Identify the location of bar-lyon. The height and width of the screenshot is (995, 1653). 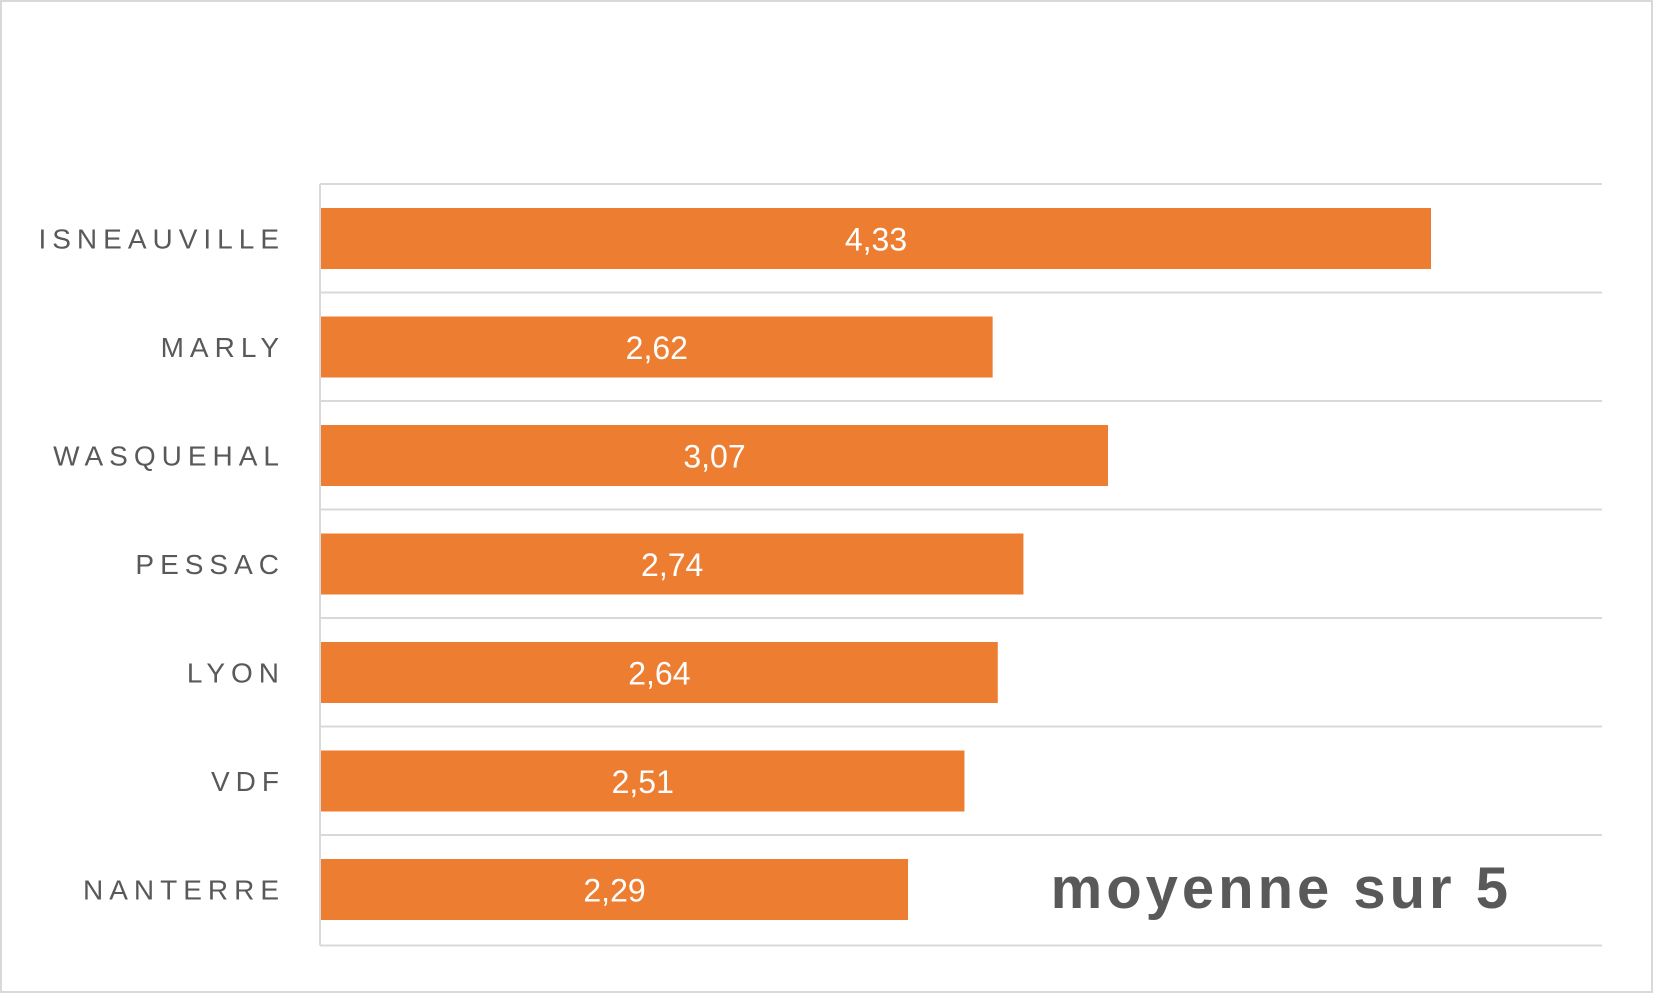
(659, 672).